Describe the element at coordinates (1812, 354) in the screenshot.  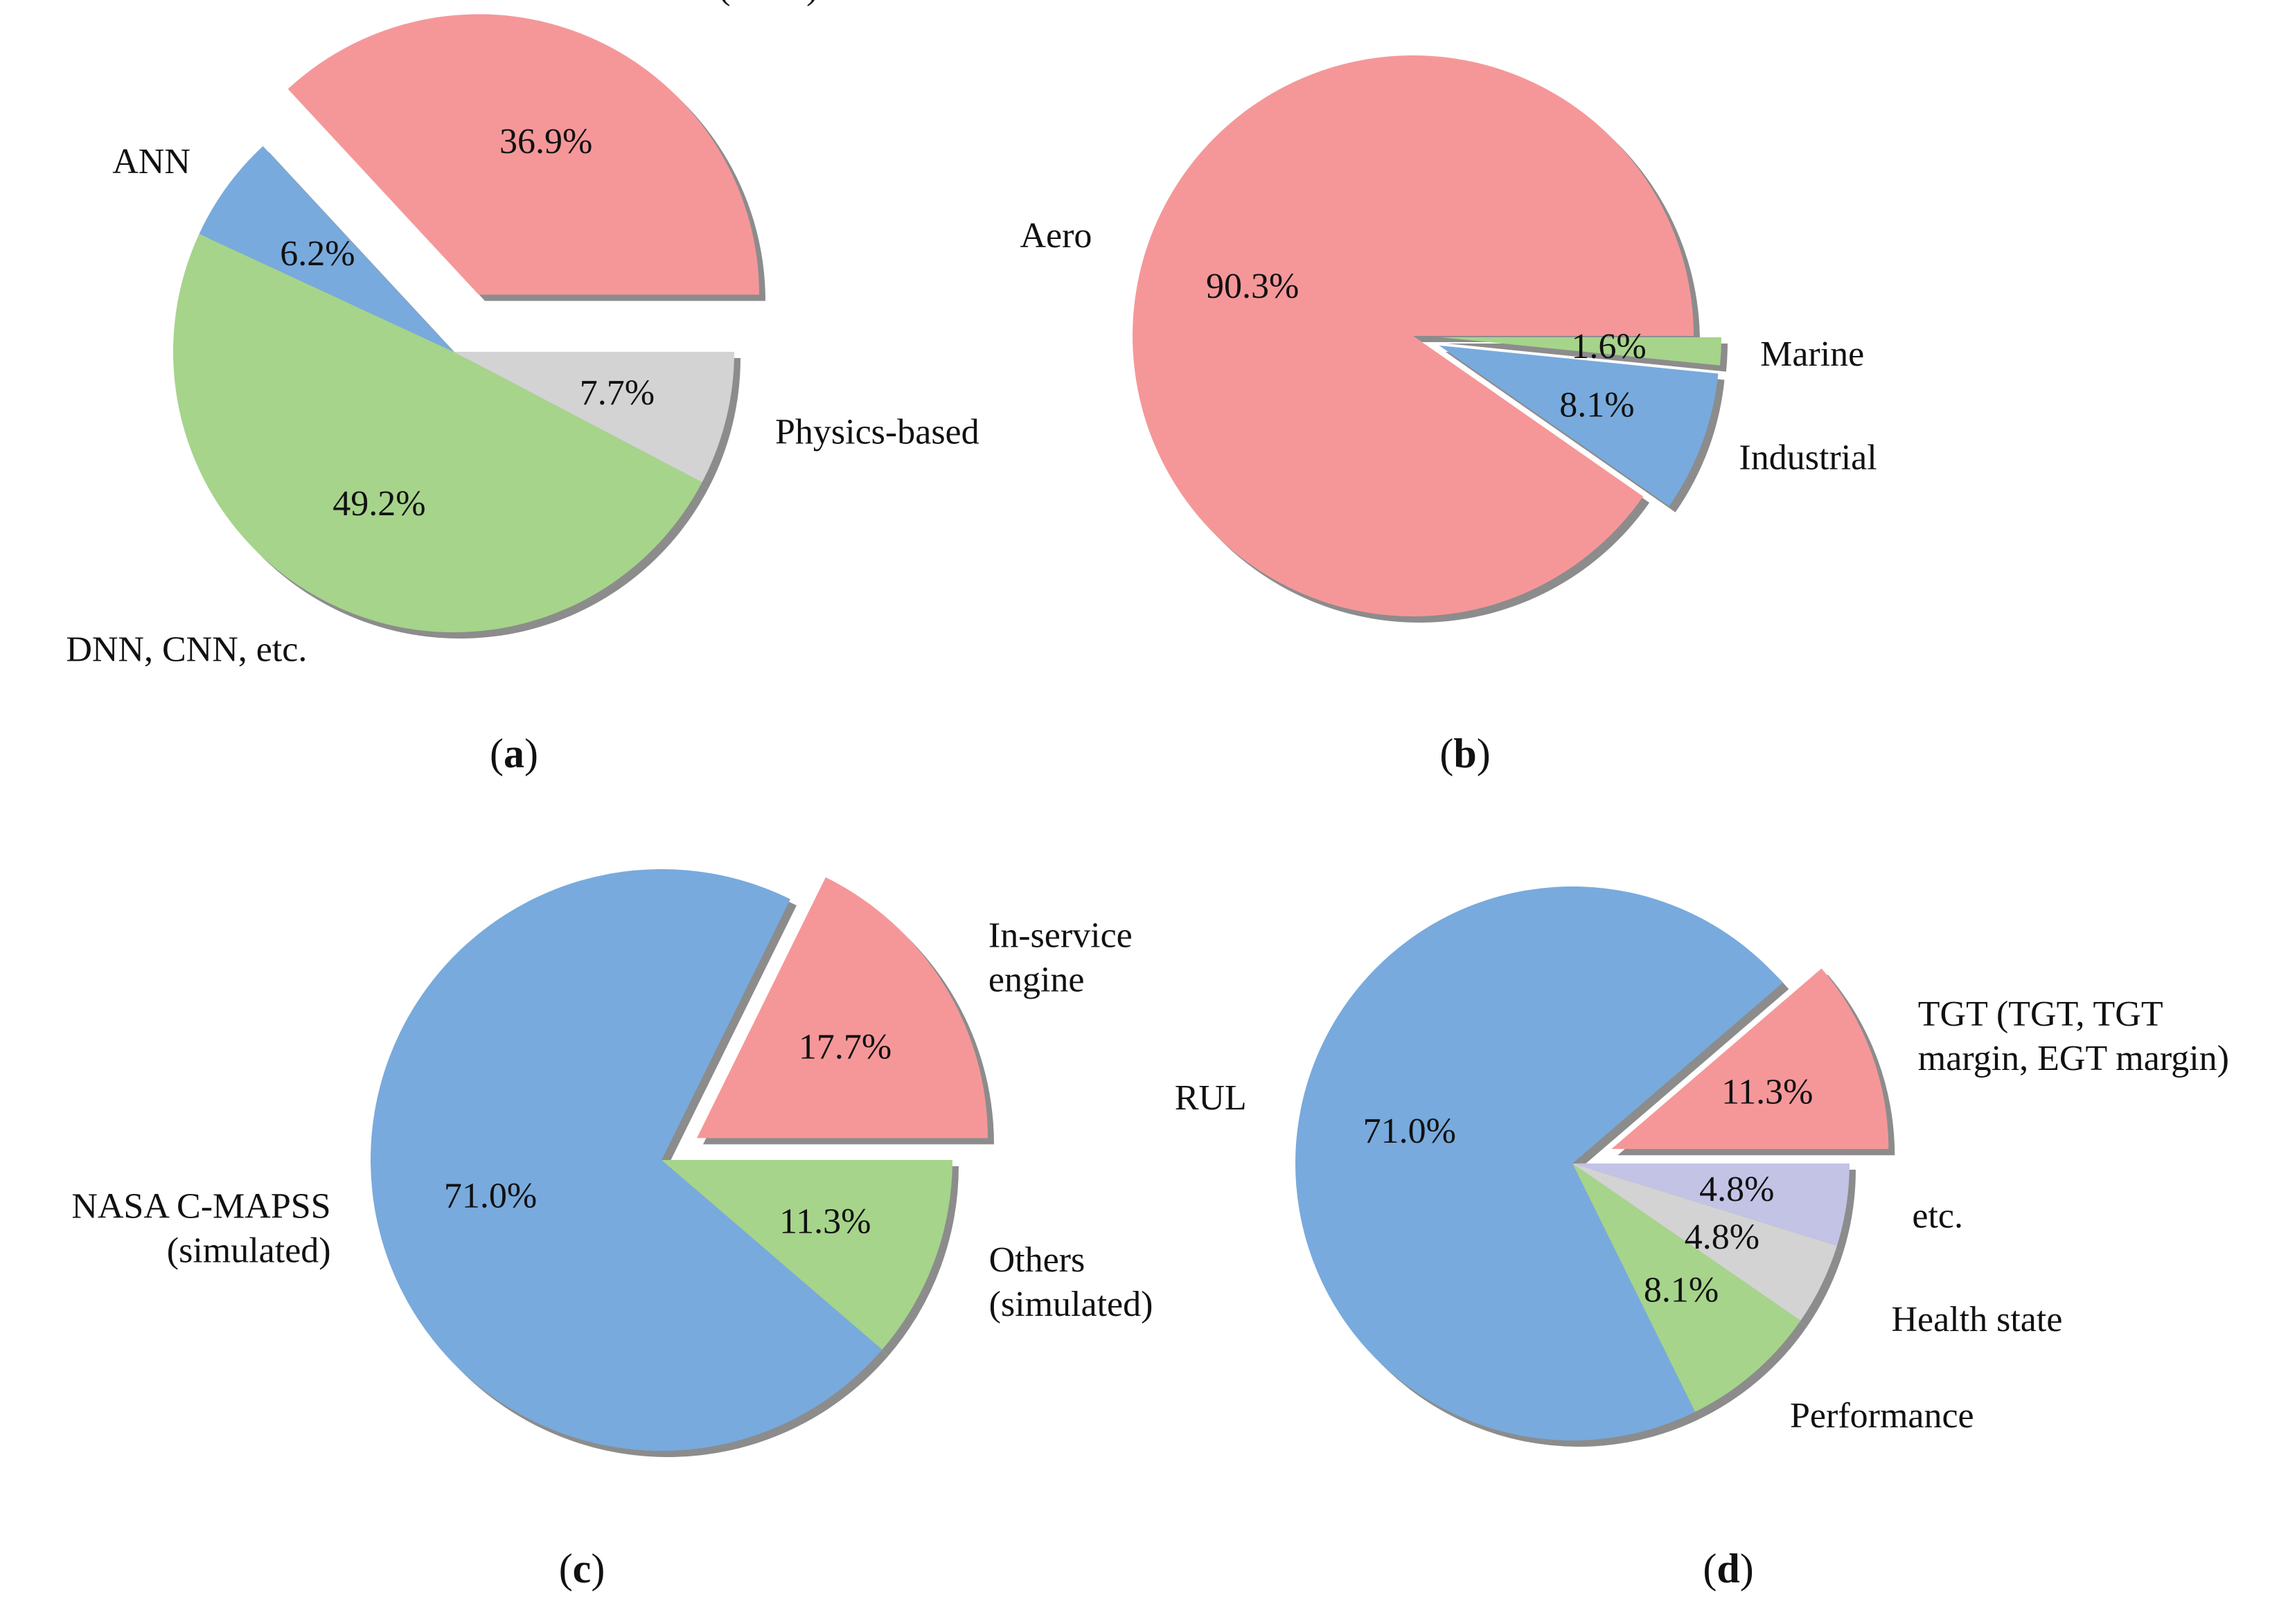
I see `pie-b-label-2: Marine` at that location.